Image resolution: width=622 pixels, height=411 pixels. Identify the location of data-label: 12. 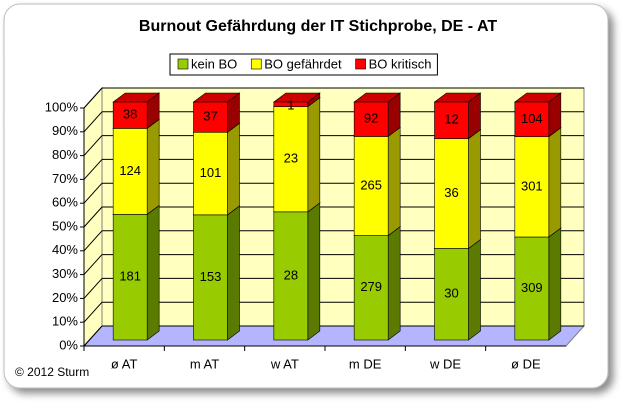
(451, 119).